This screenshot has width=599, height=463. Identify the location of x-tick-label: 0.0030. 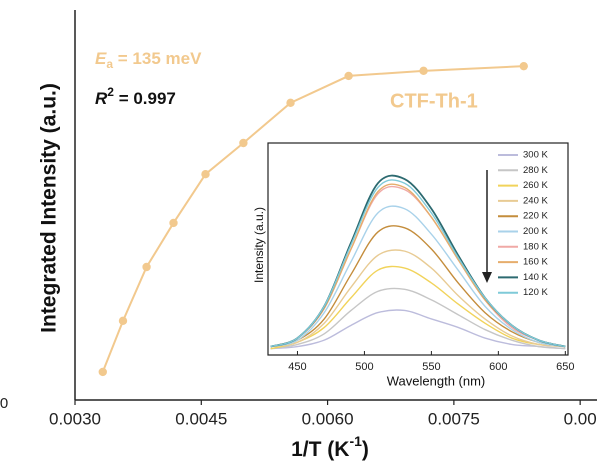
(75, 418).